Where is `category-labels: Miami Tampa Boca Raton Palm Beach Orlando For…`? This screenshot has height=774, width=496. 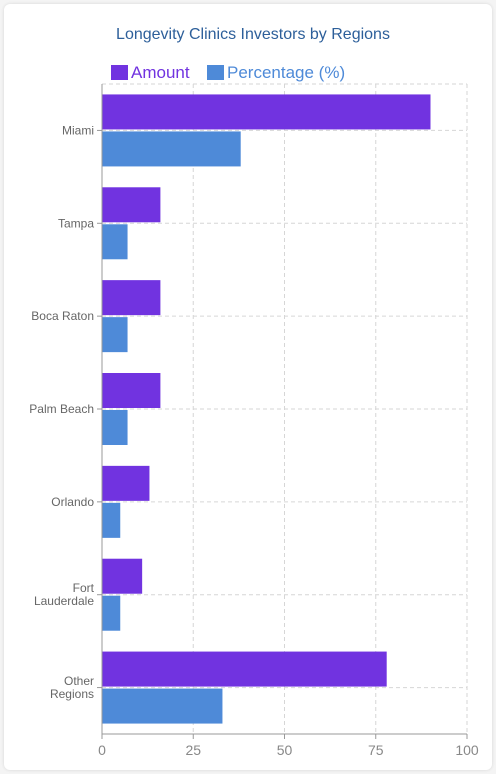 category-labels: Miami Tampa Boca Raton Palm Beach Orlando For… is located at coordinates (61, 412).